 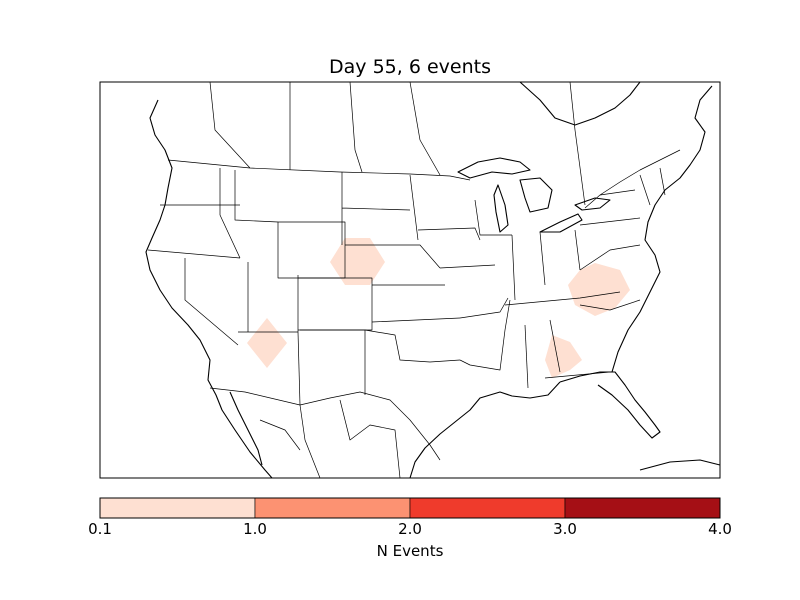 I want to click on us-canada-border-east, so click(x=632, y=179).